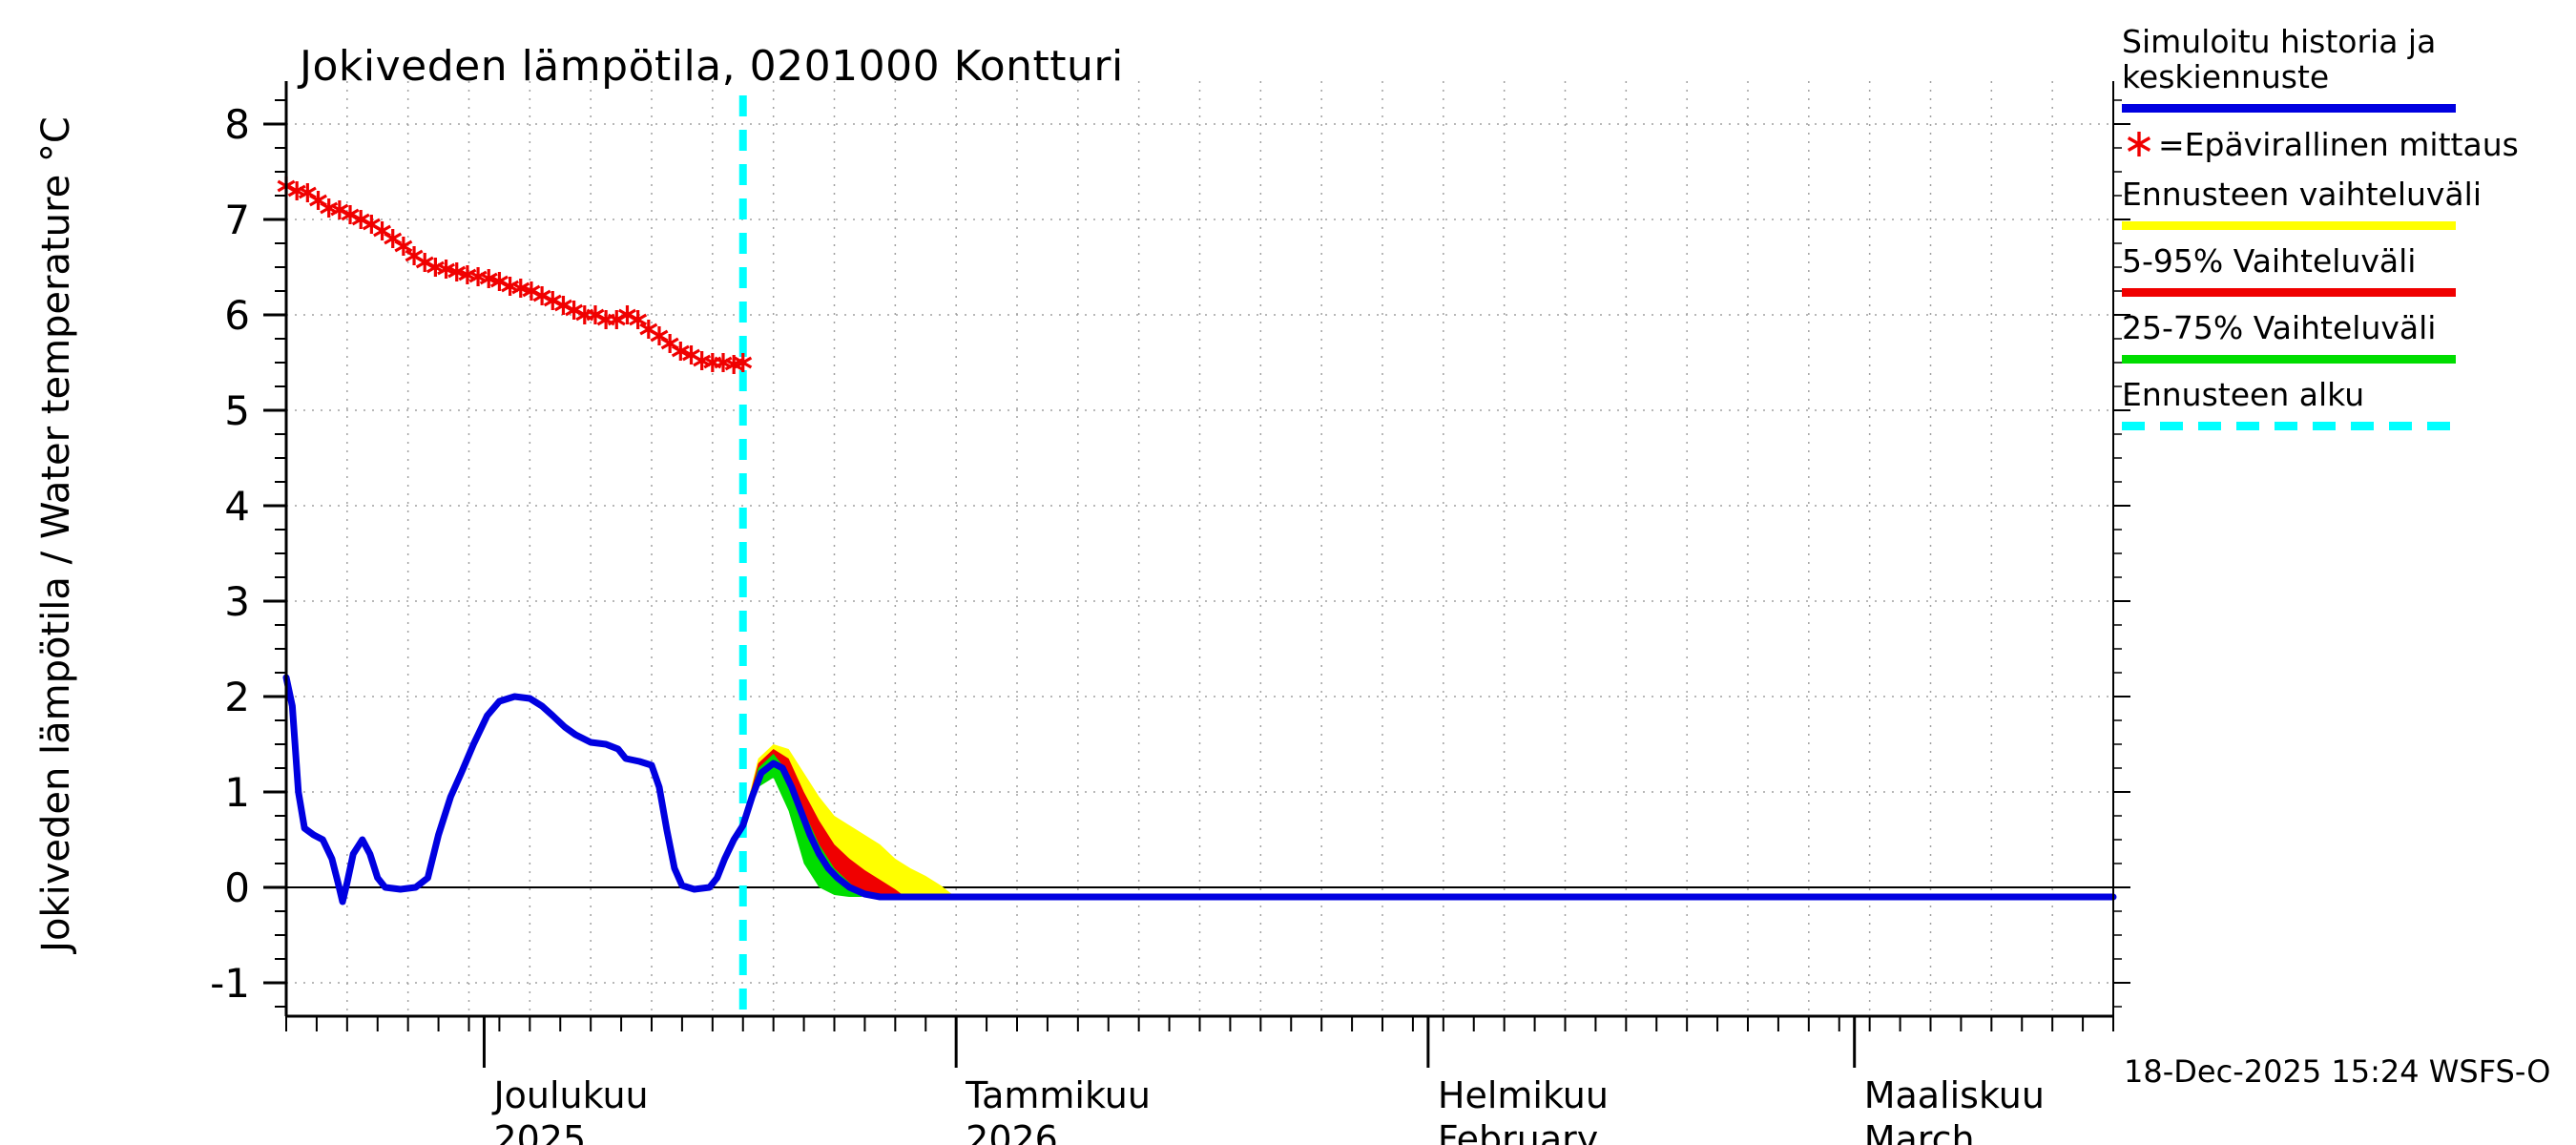  Describe the element at coordinates (2289, 225) in the screenshot. I see `legend-swatch-yellow` at that location.